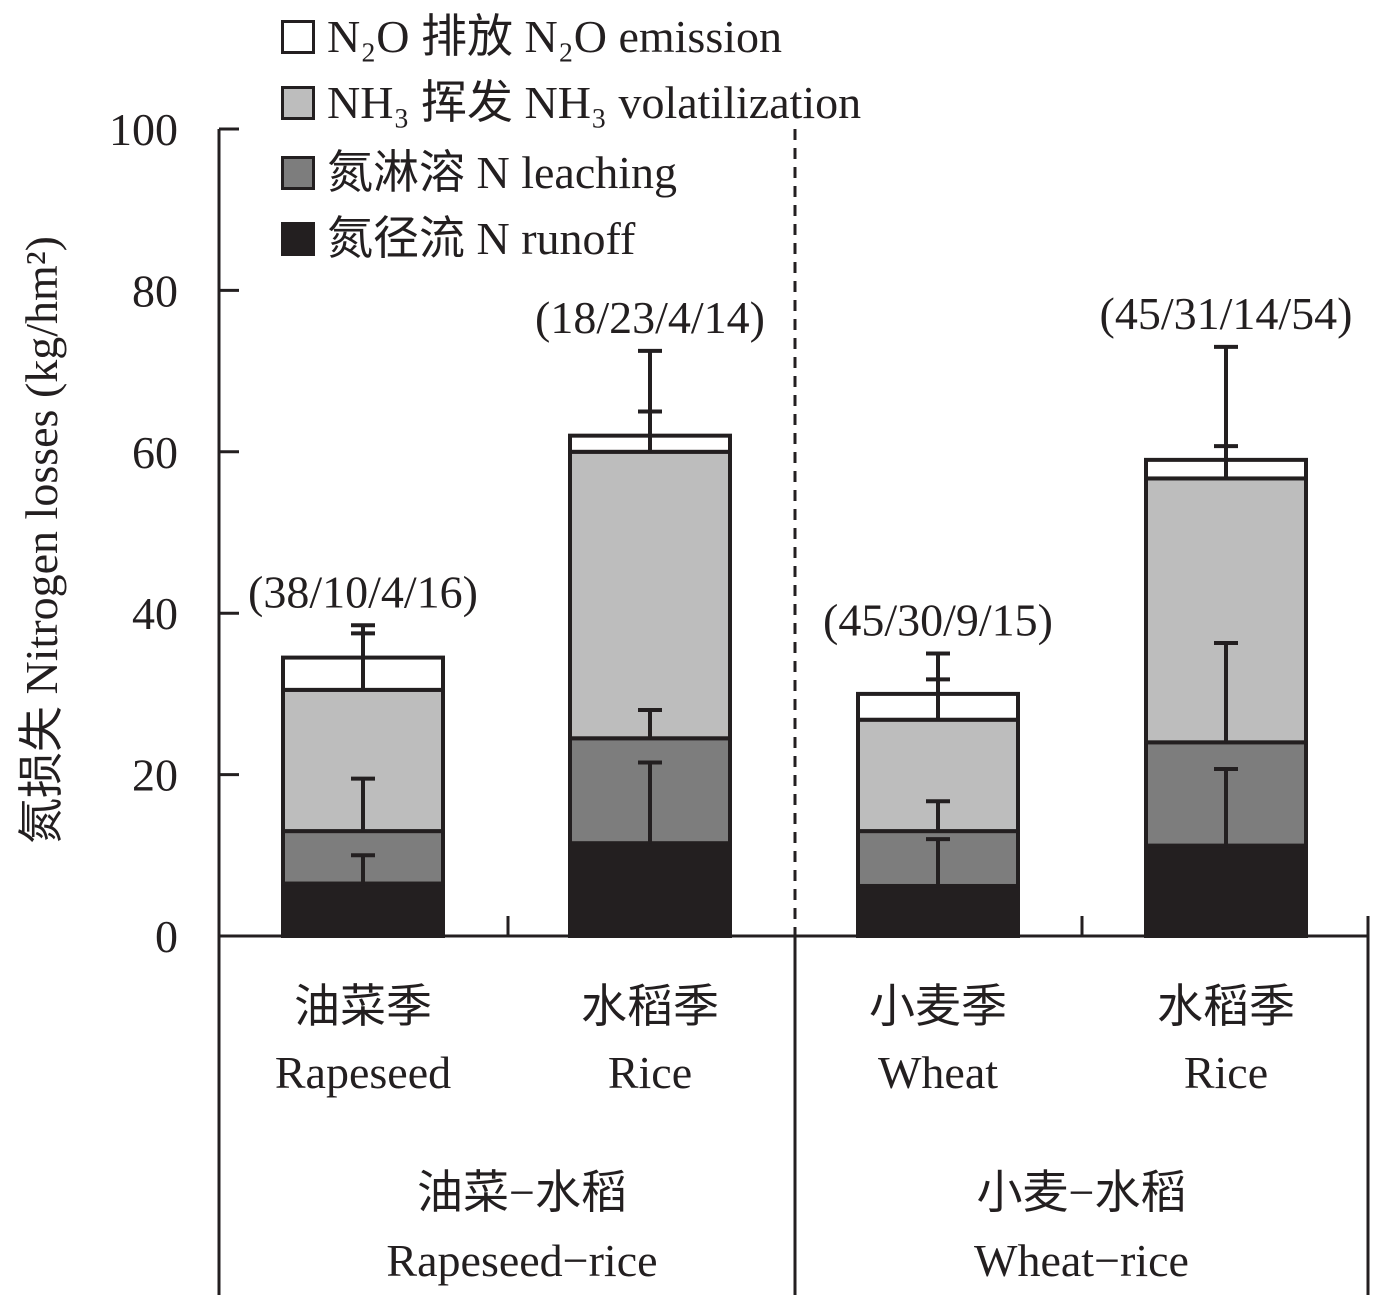  Describe the element at coordinates (166, 936) in the screenshot. I see `y-tick-label: 0` at that location.